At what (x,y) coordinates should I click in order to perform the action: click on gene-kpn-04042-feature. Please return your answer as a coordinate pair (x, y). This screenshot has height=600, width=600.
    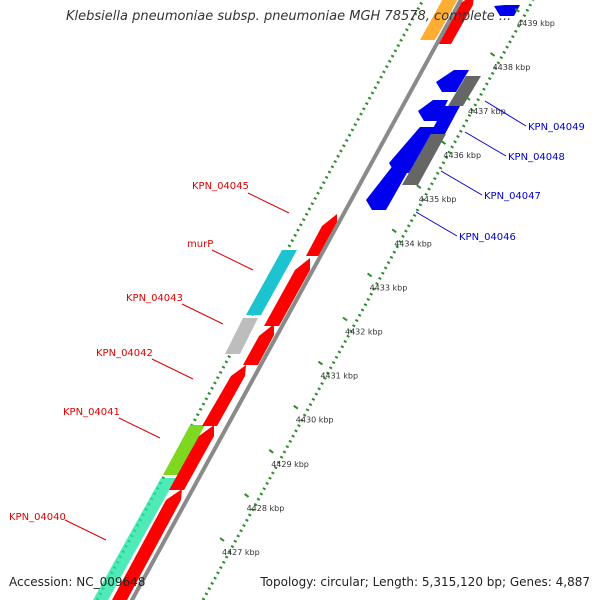
    Looking at the image, I should click on (241, 336).